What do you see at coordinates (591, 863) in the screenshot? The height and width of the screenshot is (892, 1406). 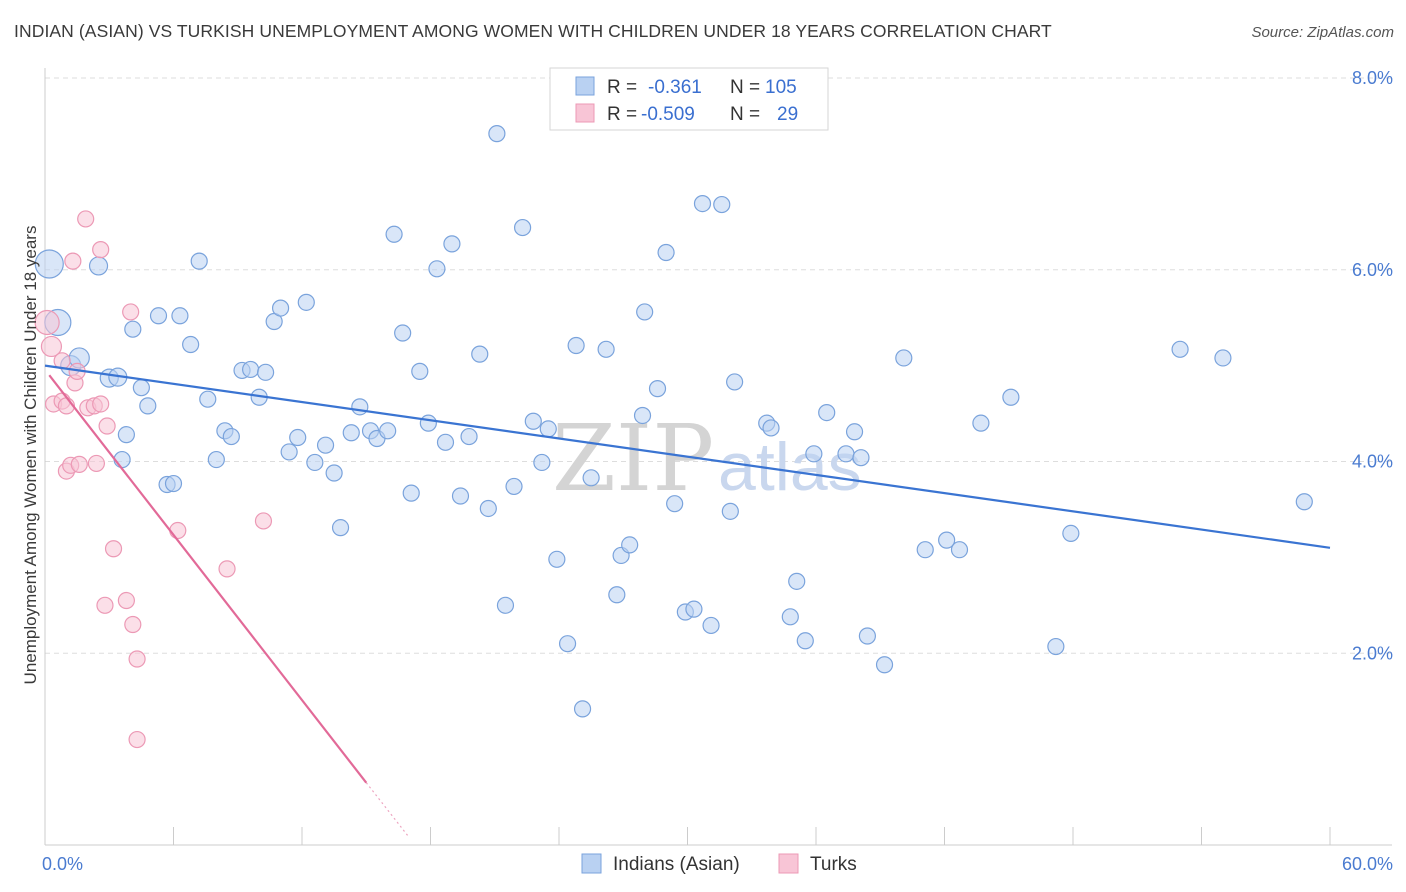 I see `bottom-legend-swatch-indians` at bounding box center [591, 863].